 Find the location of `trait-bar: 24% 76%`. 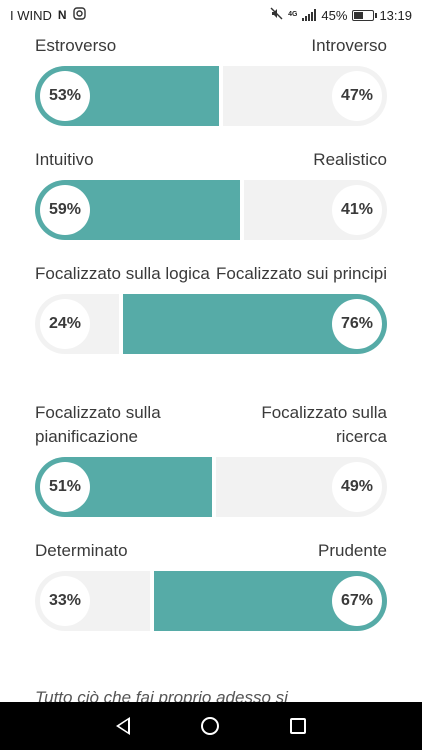

trait-bar: 24% 76% is located at coordinates (211, 324).